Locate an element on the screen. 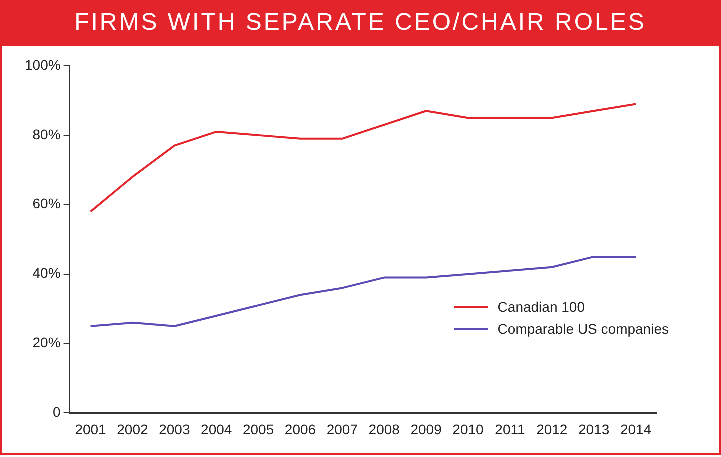  x-tick-label: 2013 is located at coordinates (594, 429).